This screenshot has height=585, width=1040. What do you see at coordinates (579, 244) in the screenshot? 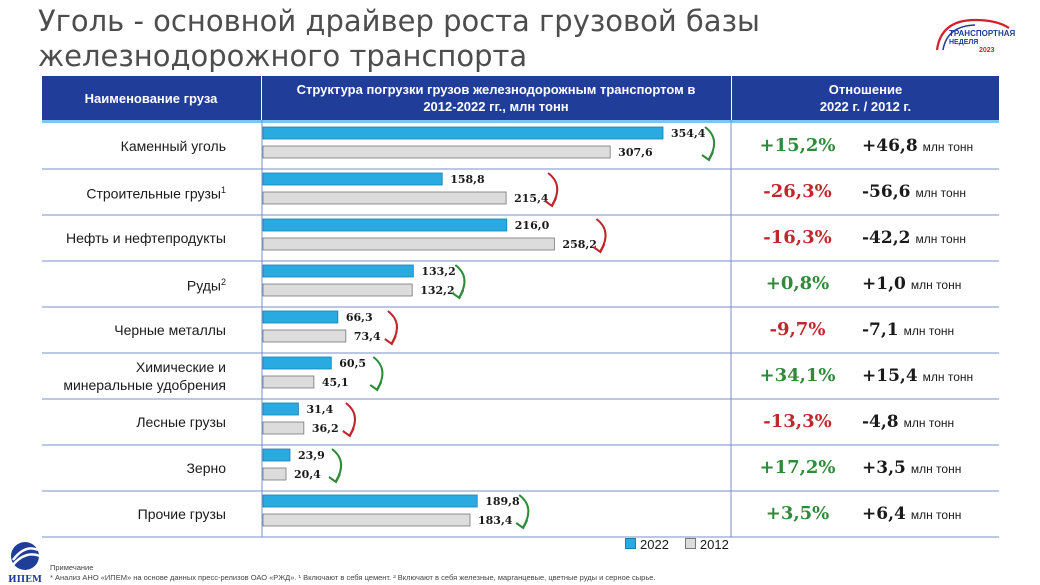
I see `bar-label-2012: 258,2` at bounding box center [579, 244].